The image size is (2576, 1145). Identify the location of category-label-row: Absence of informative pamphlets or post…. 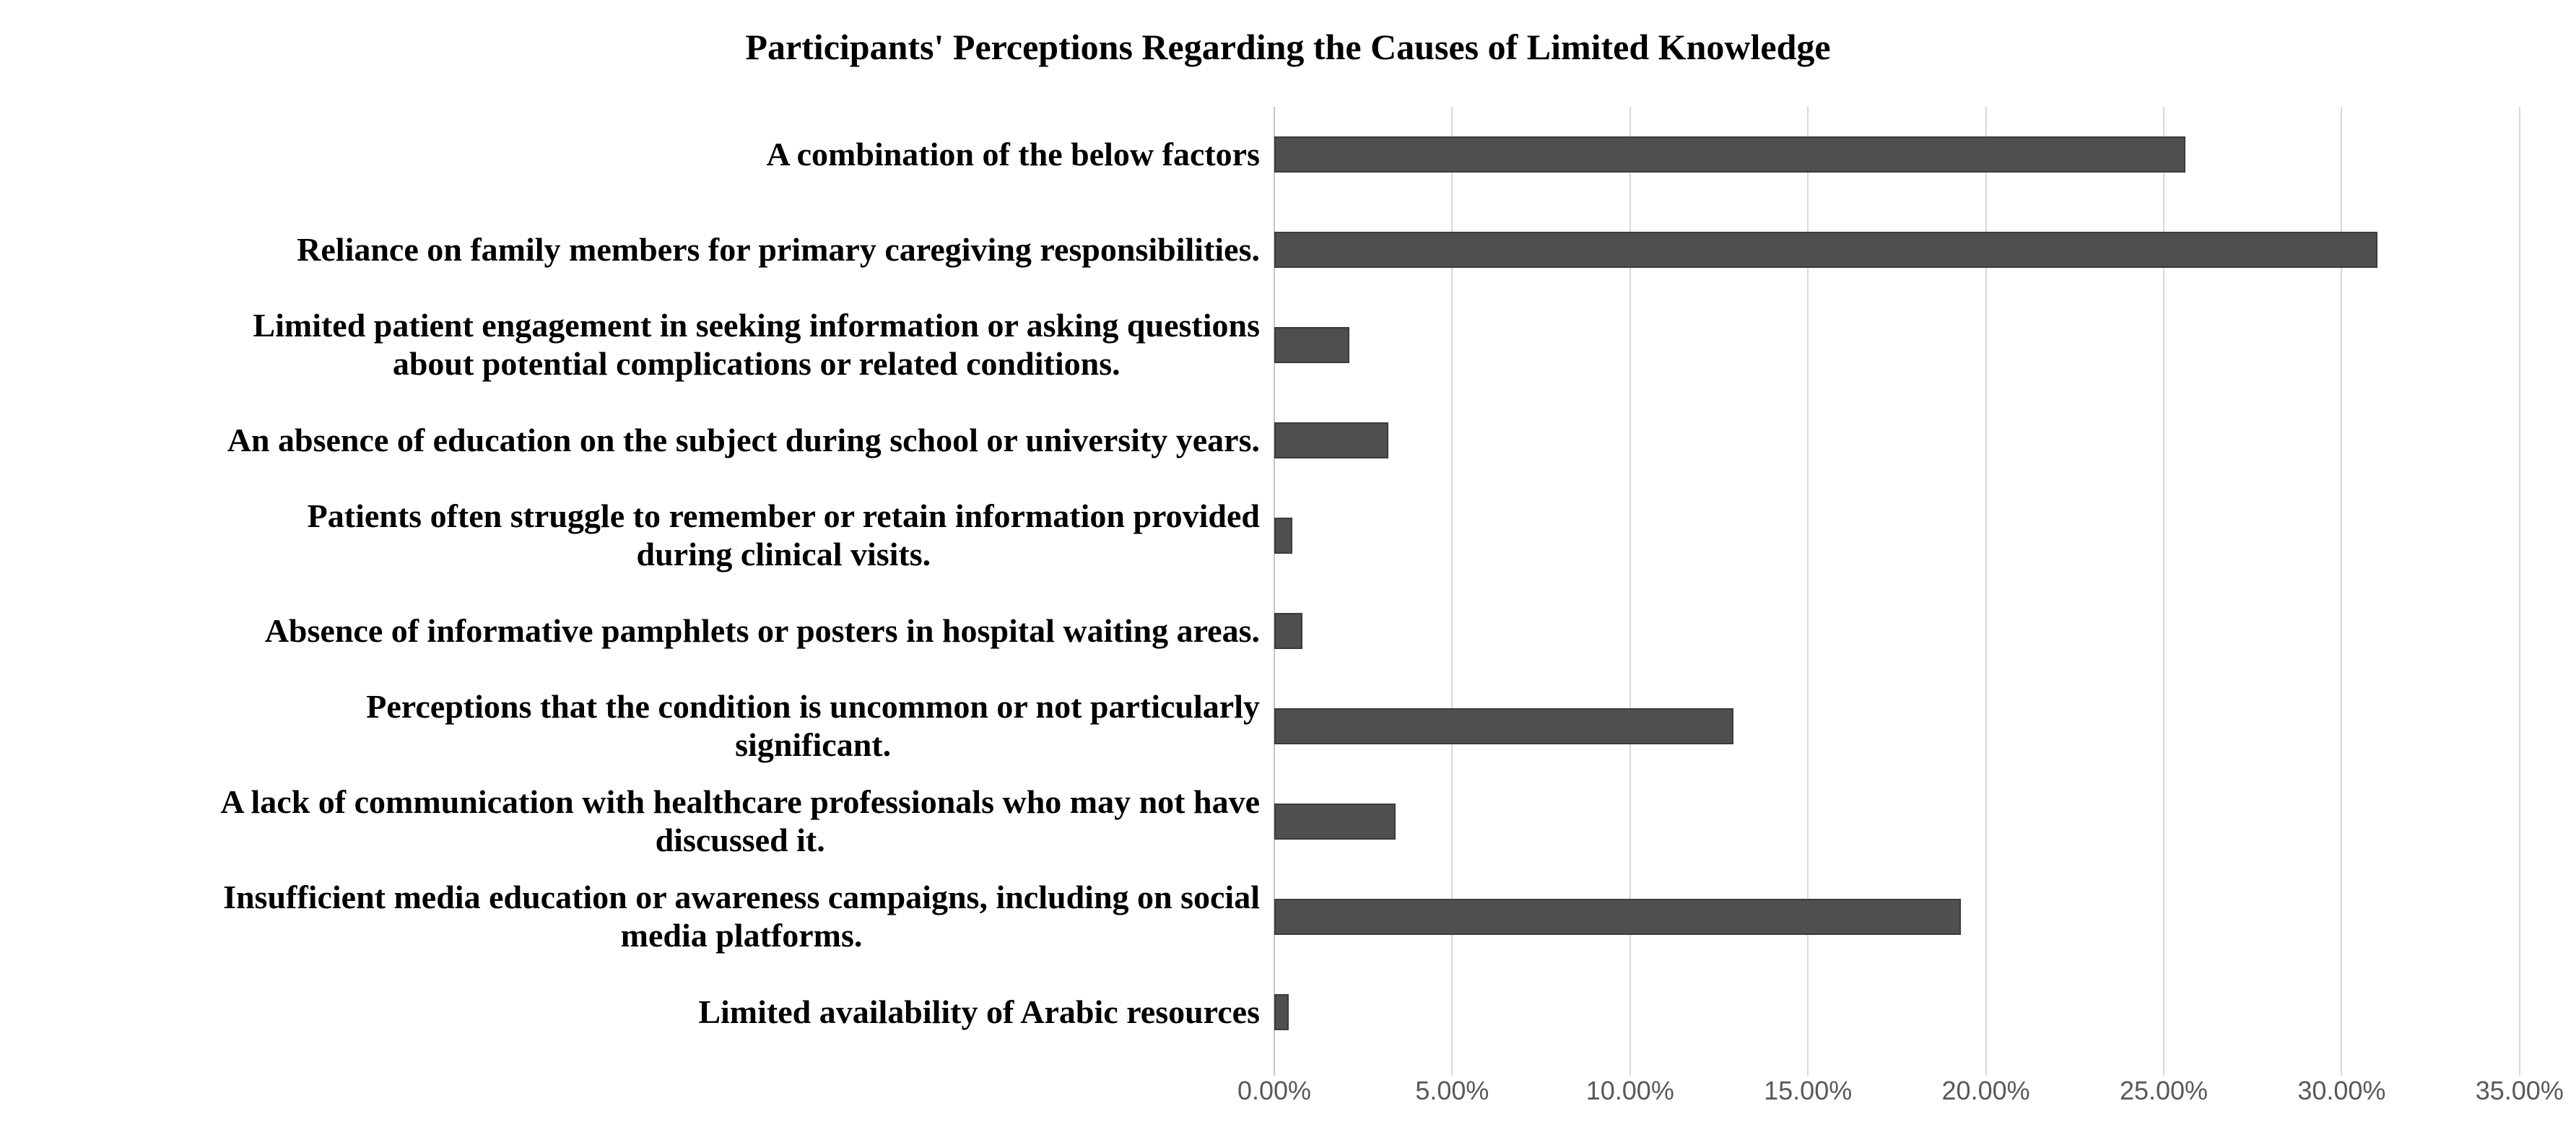
(630, 631).